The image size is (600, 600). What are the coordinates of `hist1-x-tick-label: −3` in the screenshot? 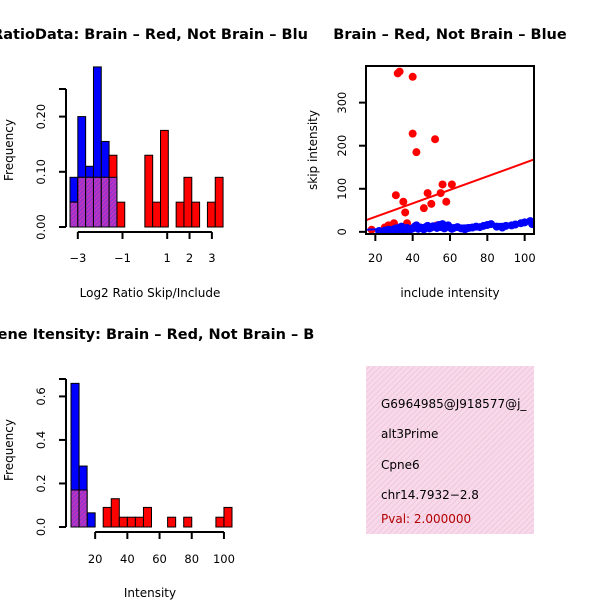 It's located at (77, 258).